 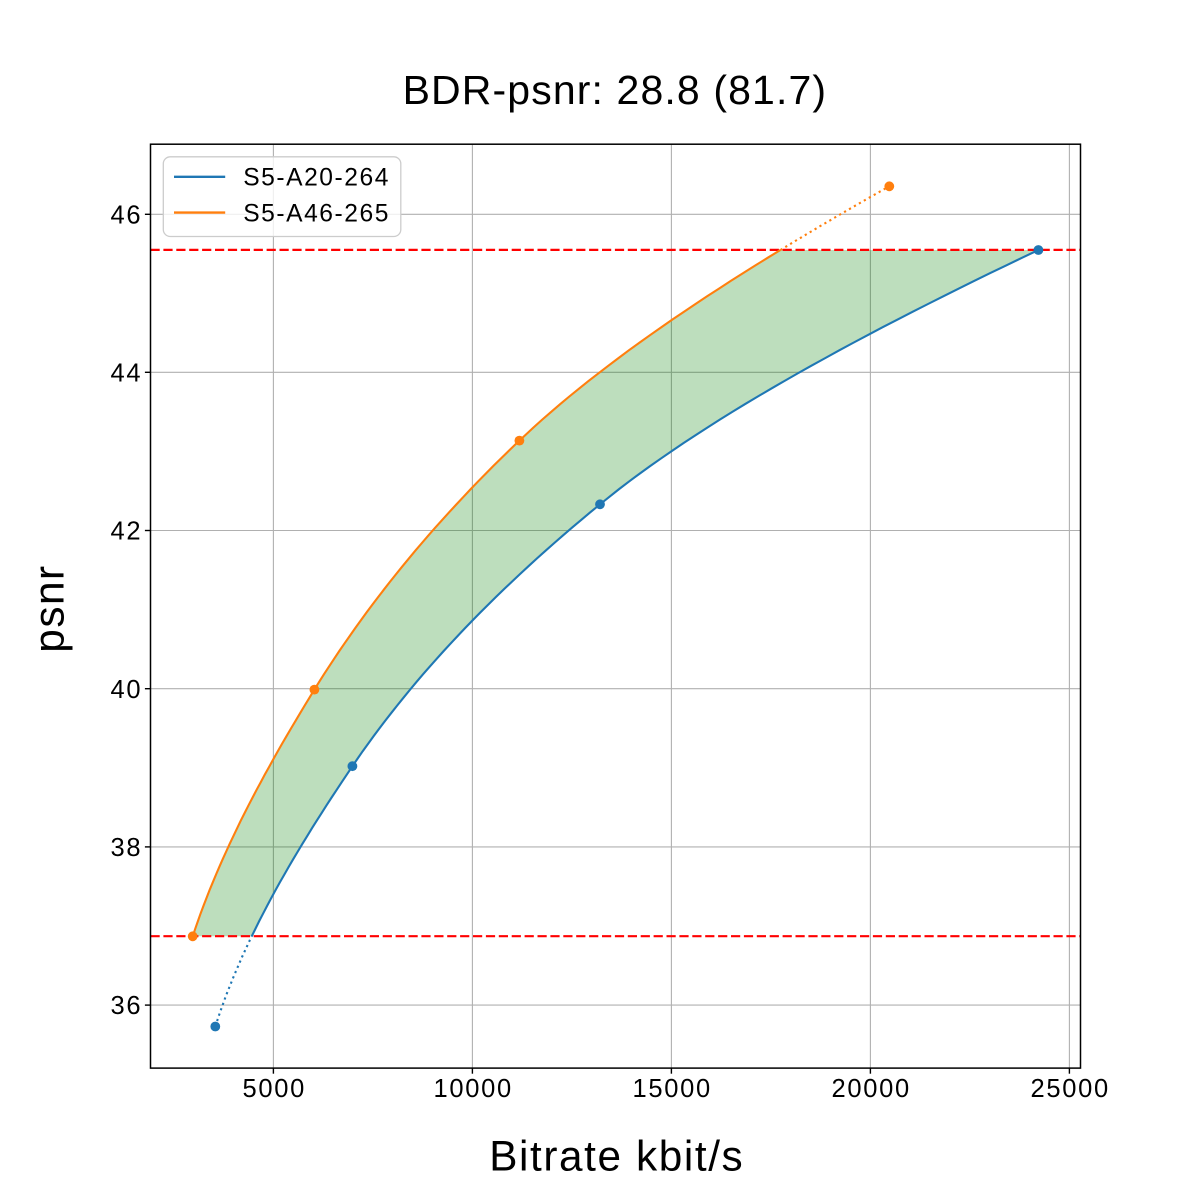 I want to click on svg-text: Bitrate kbit/s, so click(x=616, y=1156).